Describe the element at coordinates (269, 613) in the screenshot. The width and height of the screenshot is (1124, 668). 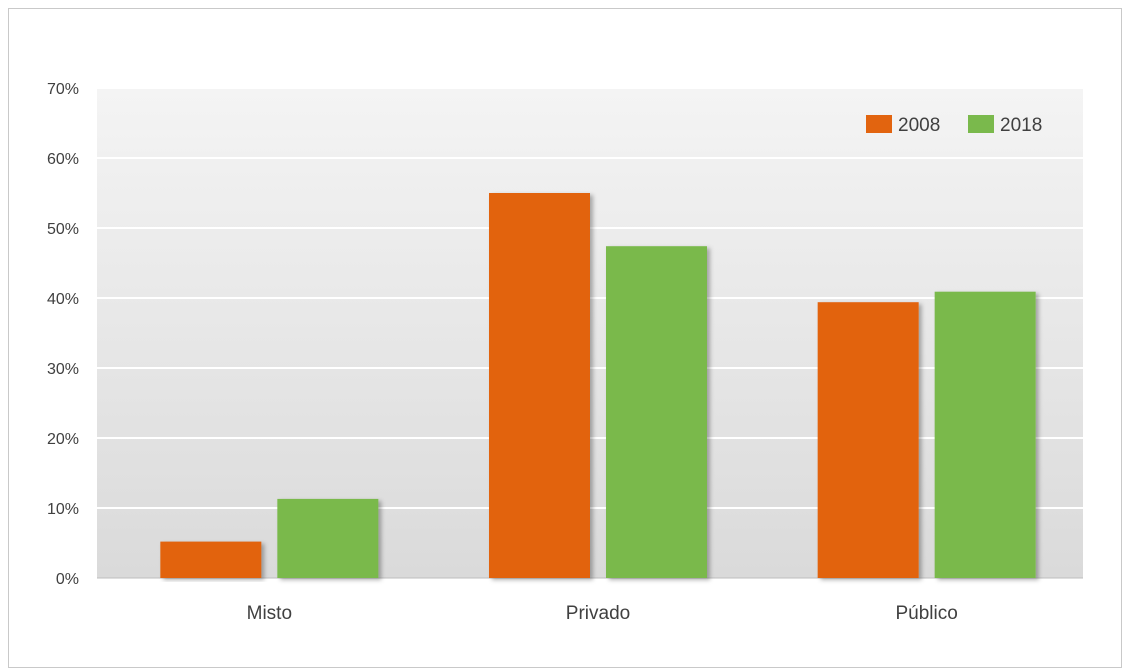
I see `x-tick-label: Misto` at that location.